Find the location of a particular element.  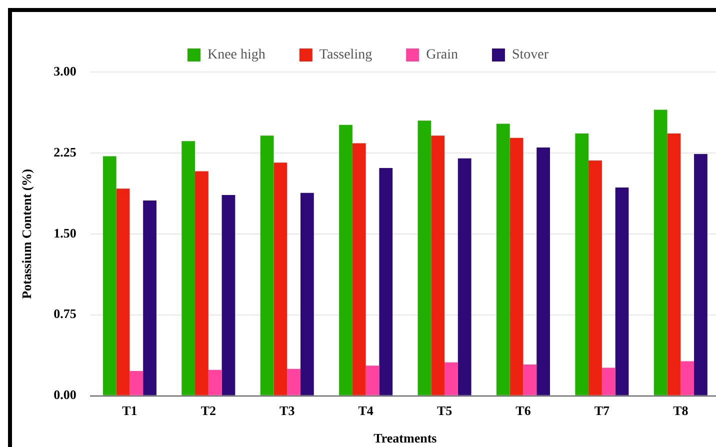

y-tick-label: 1.50 is located at coordinates (65, 232).